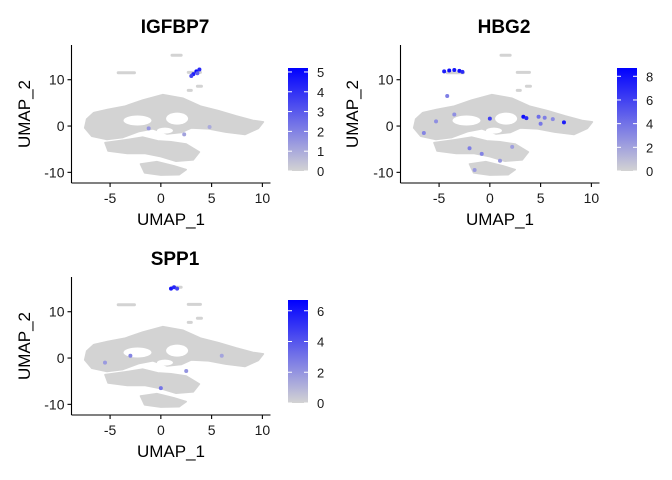  I want to click on panel-title: IGFBP7, so click(175, 27).